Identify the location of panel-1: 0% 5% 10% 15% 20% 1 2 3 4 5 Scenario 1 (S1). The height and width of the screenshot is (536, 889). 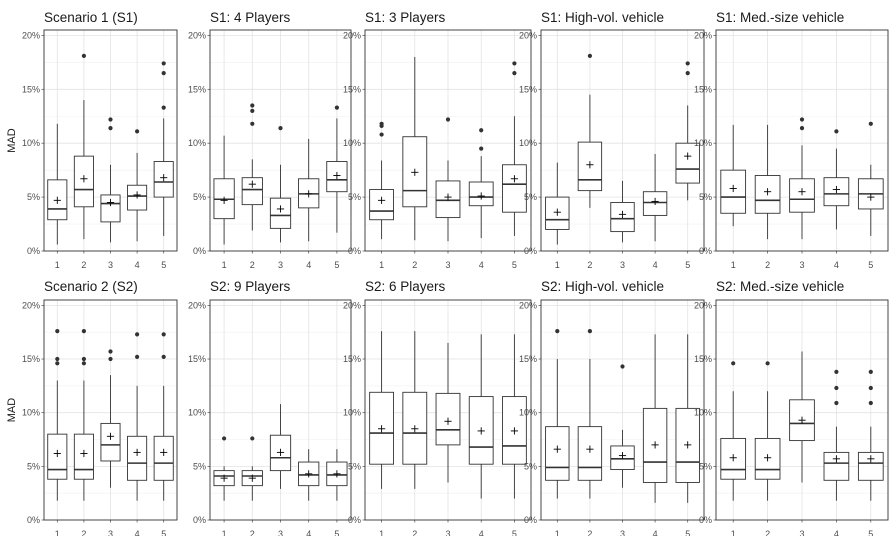
(100, 140).